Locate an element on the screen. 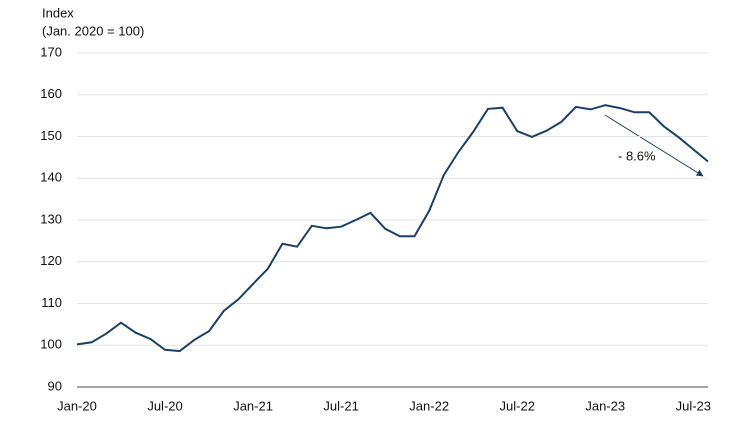  annotation-arrow is located at coordinates (654, 145).